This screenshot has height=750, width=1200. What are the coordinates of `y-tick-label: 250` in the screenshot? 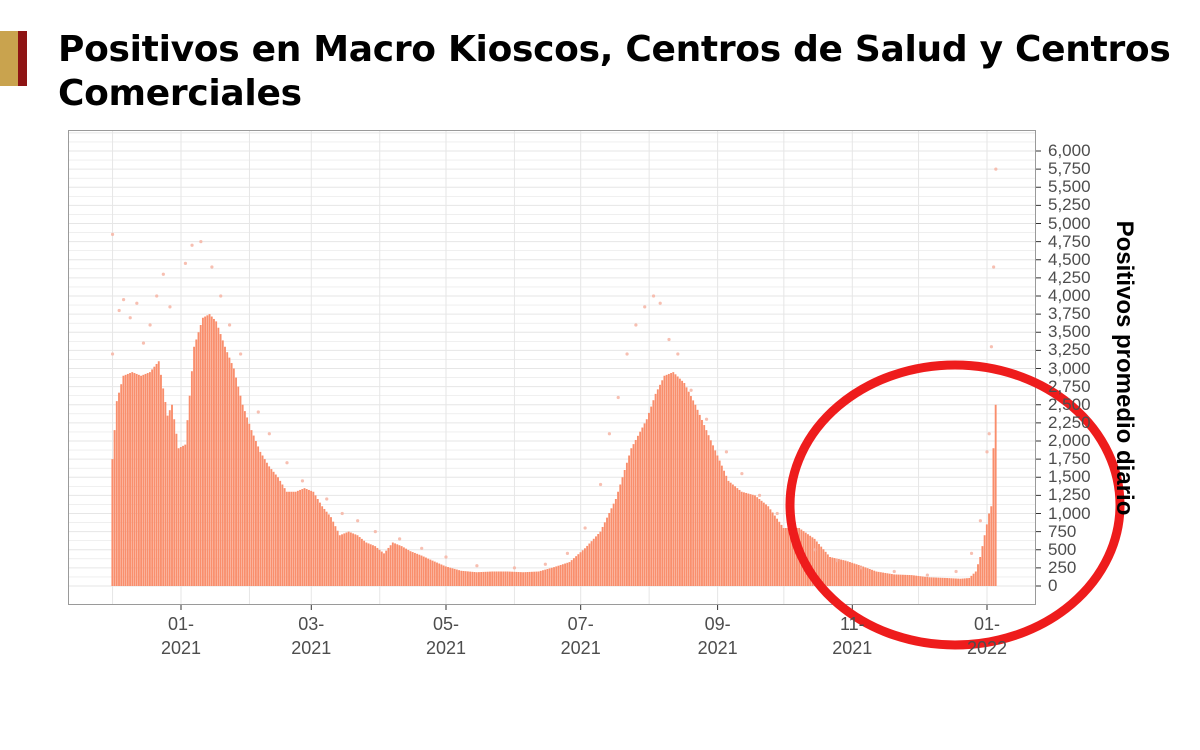 It's located at (1062, 567).